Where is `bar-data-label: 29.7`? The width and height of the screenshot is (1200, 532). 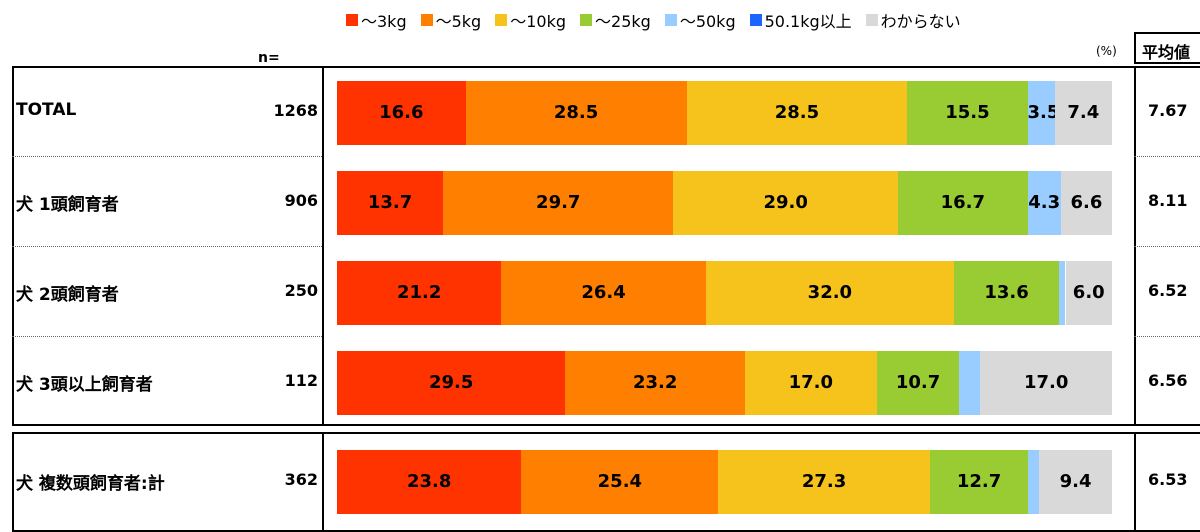 bar-data-label: 29.7 is located at coordinates (558, 202).